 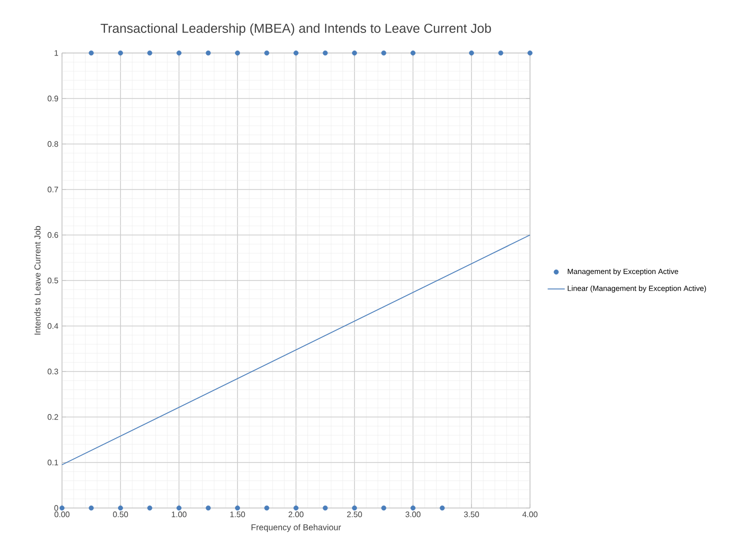 I want to click on x-axis-title: Frequency of Behaviour, so click(x=296, y=528).